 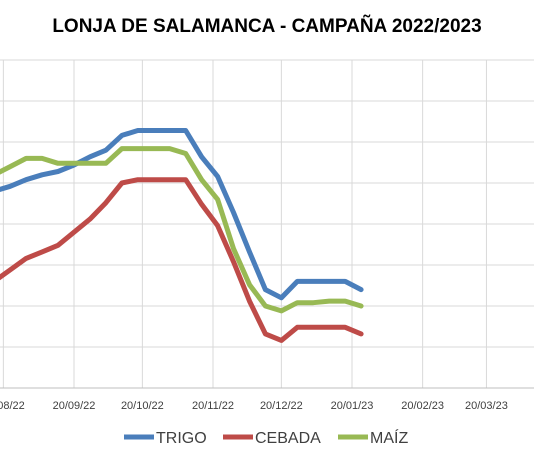 What do you see at coordinates (422, 406) in the screenshot?
I see `x-tick-label: 20/02/23` at bounding box center [422, 406].